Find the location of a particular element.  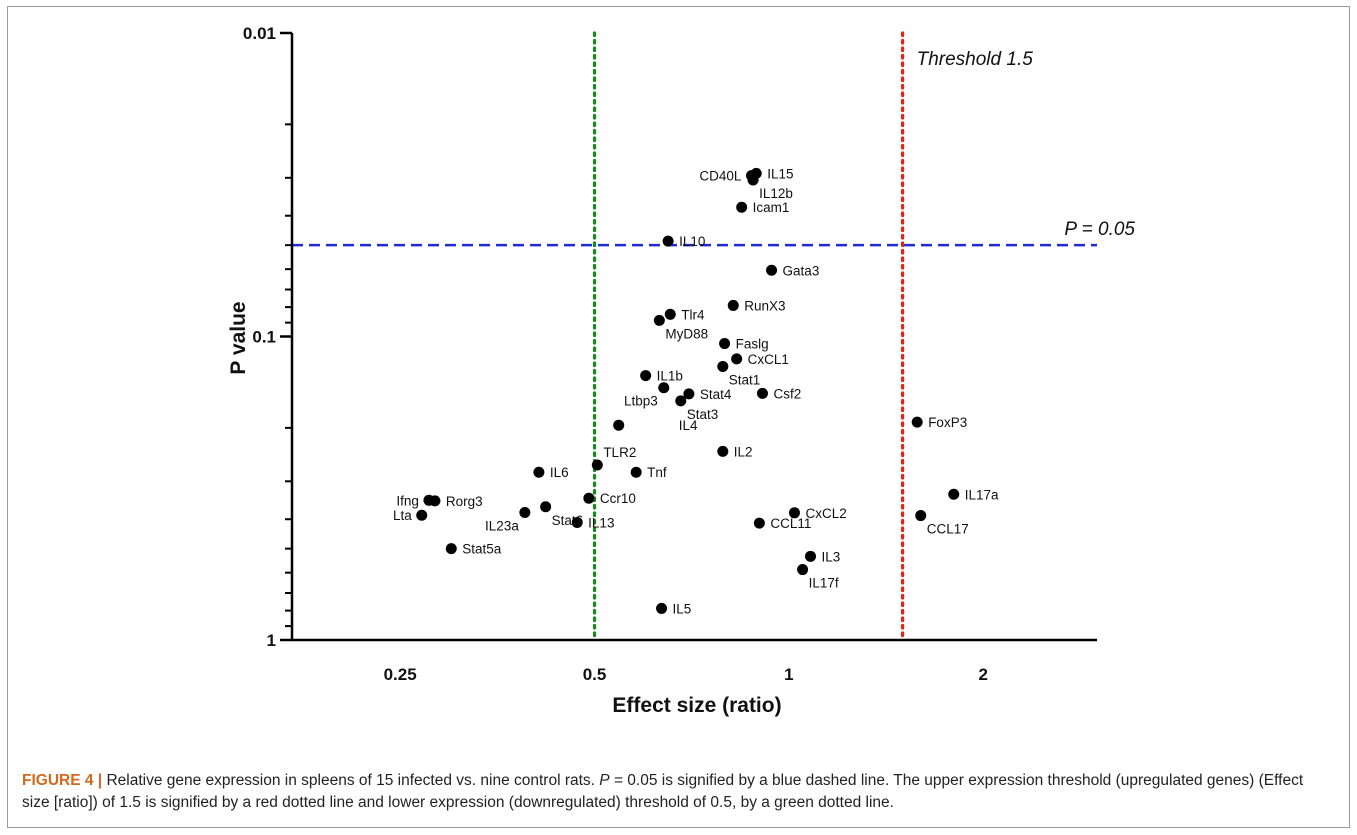

point-stat1 is located at coordinates (723, 366).